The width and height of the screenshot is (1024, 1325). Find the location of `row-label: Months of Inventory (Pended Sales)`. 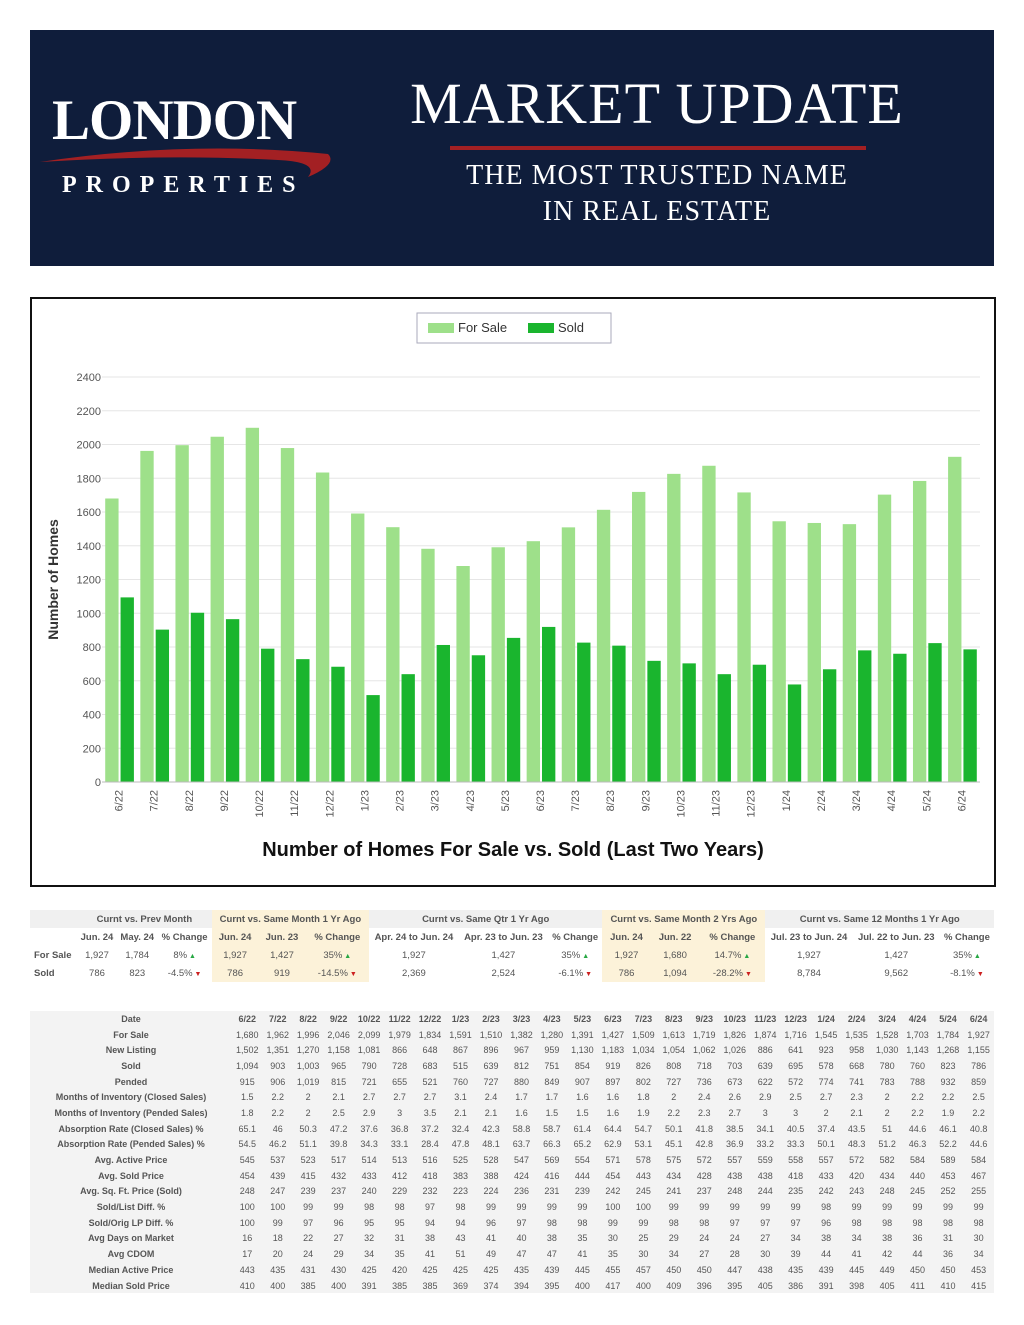

row-label: Months of Inventory (Pended Sales) is located at coordinates (131, 1112).